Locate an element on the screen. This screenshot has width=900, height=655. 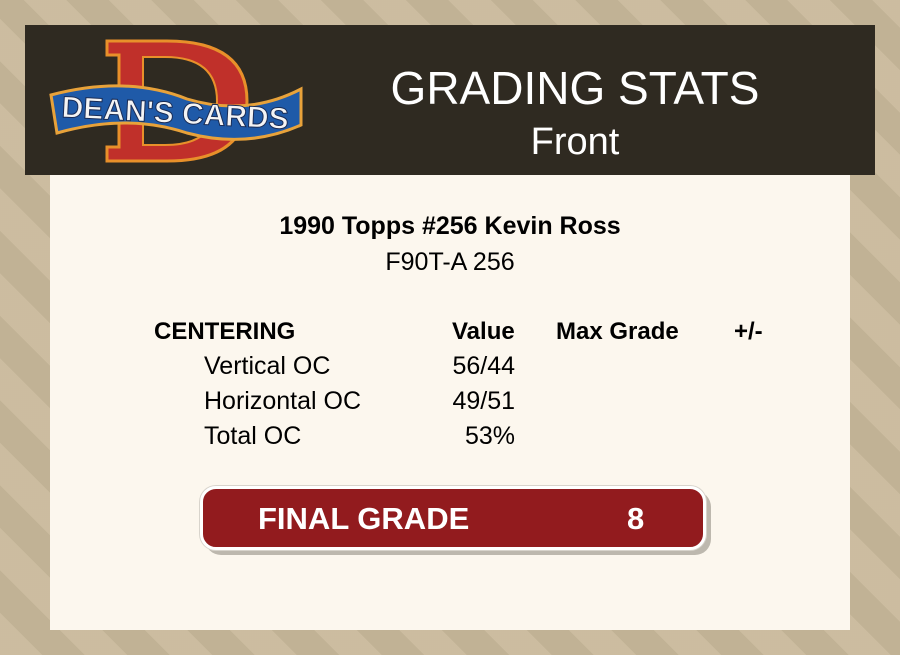
row-label: Horizontal OC is located at coordinates (282, 401).